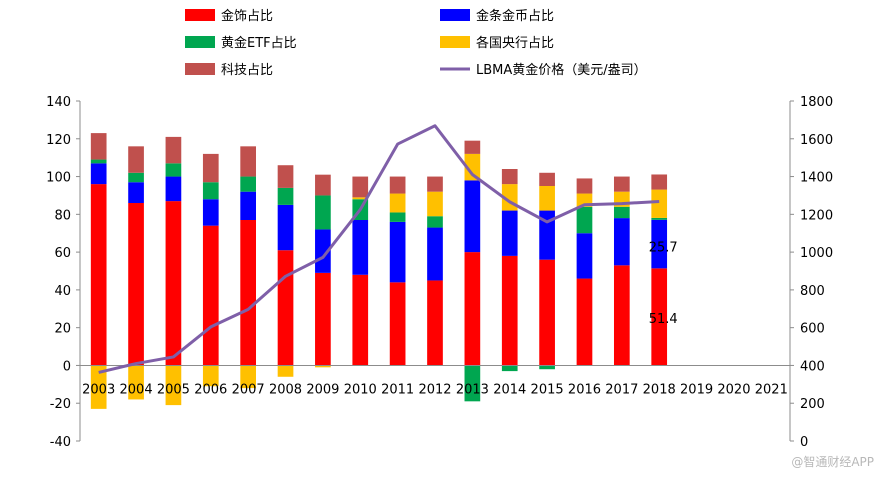  Describe the element at coordinates (816, 215) in the screenshot. I see `right-tick-label: 1200` at that location.